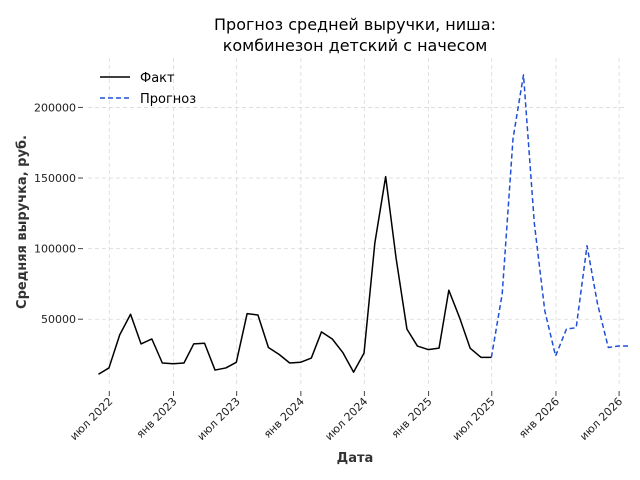 This screenshot has width=640, height=480. What do you see at coordinates (22, 222) in the screenshot?
I see `y-axis-title: Средняя выручка, руб.` at bounding box center [22, 222].